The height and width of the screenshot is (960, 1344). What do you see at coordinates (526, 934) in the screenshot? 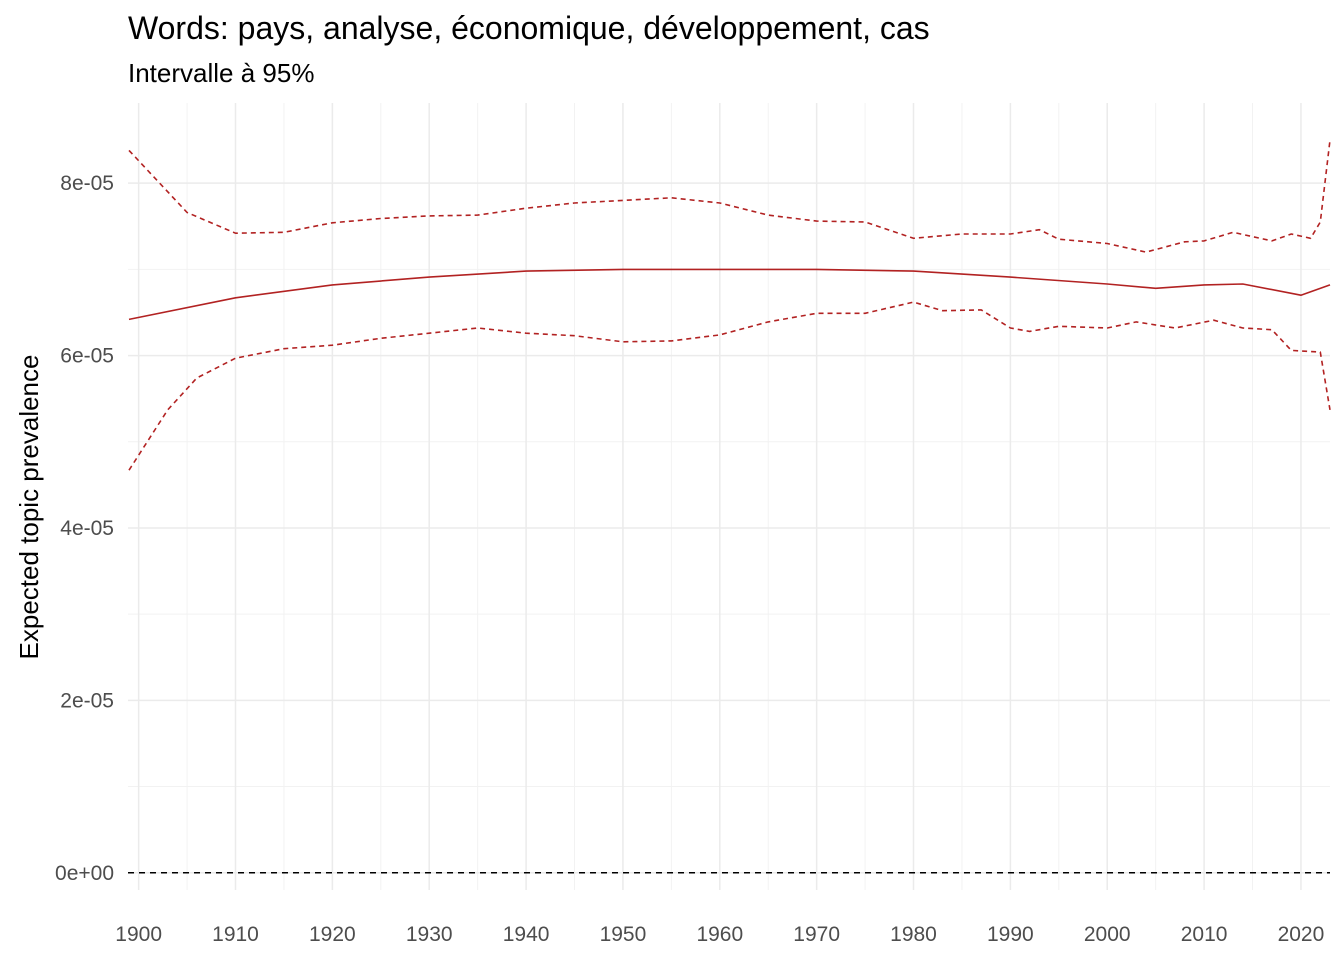
I see `x-tick-label: 1940` at bounding box center [526, 934].